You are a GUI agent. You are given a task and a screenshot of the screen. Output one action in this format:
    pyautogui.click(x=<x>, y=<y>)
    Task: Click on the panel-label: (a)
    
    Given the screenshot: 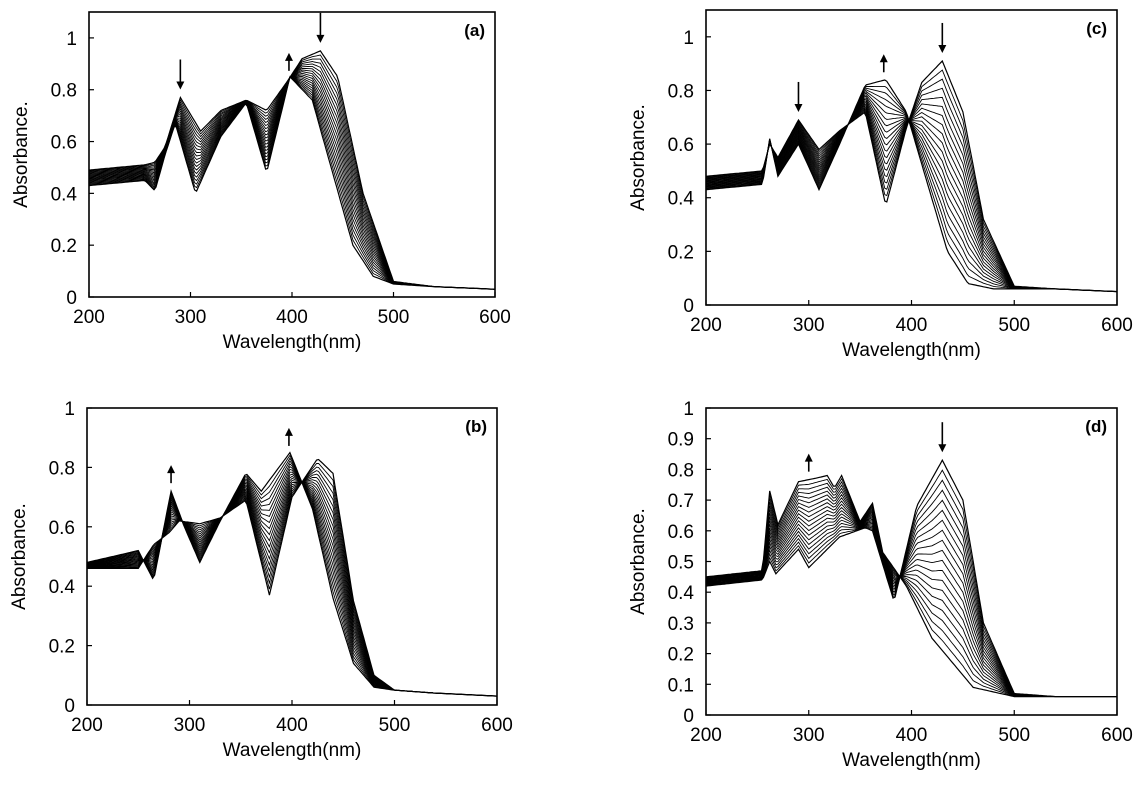 What is the action you would take?
    pyautogui.click(x=474, y=30)
    